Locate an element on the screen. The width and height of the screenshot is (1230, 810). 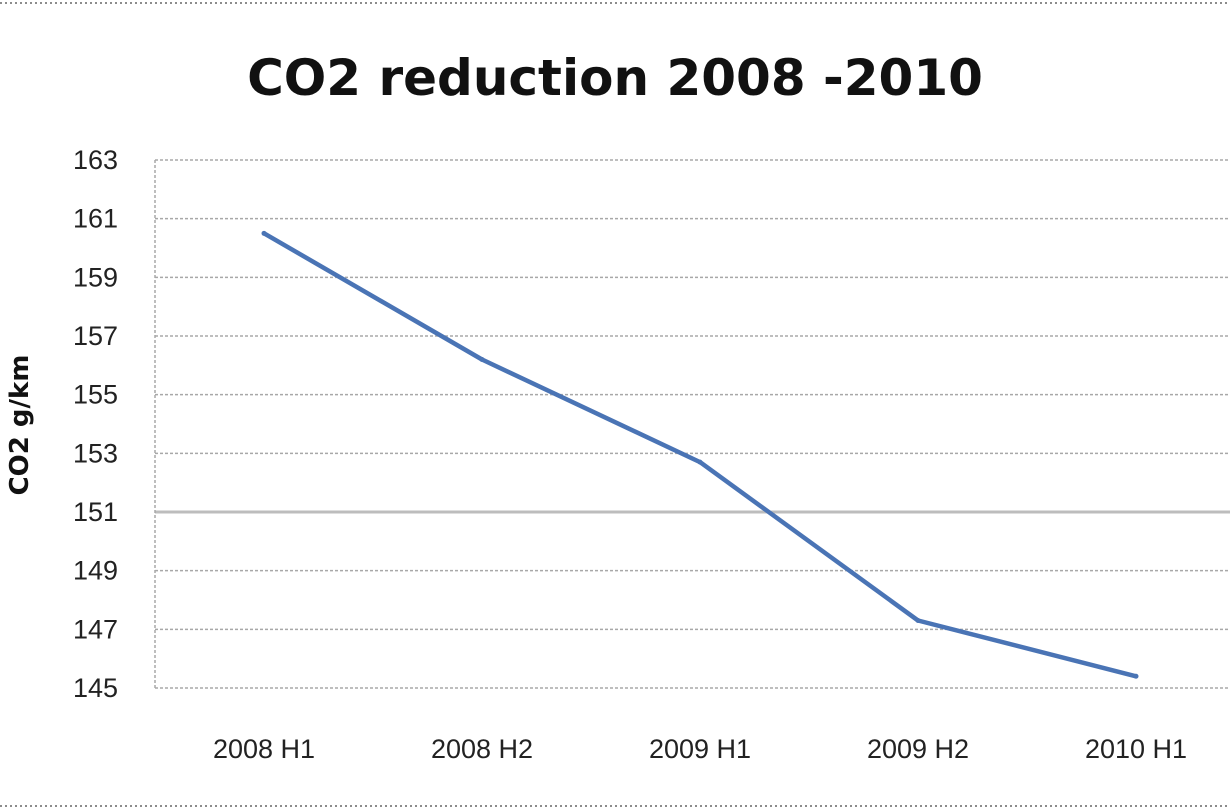
y-tick-label: 145 is located at coordinates (95, 688).